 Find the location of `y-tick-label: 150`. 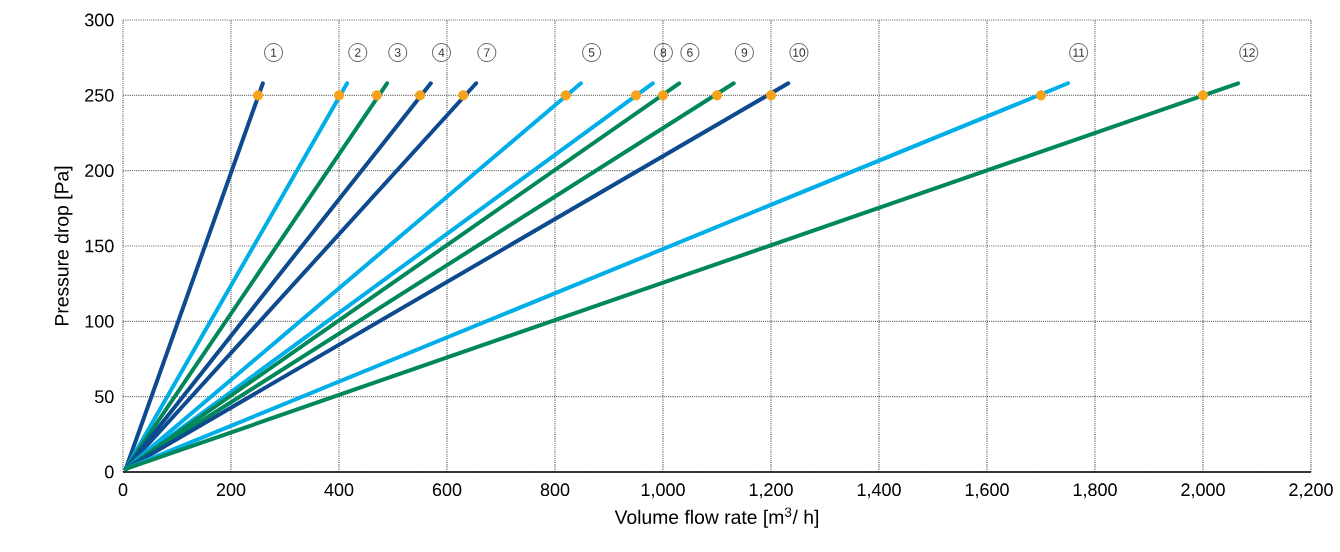

y-tick-label: 150 is located at coordinates (99, 246).